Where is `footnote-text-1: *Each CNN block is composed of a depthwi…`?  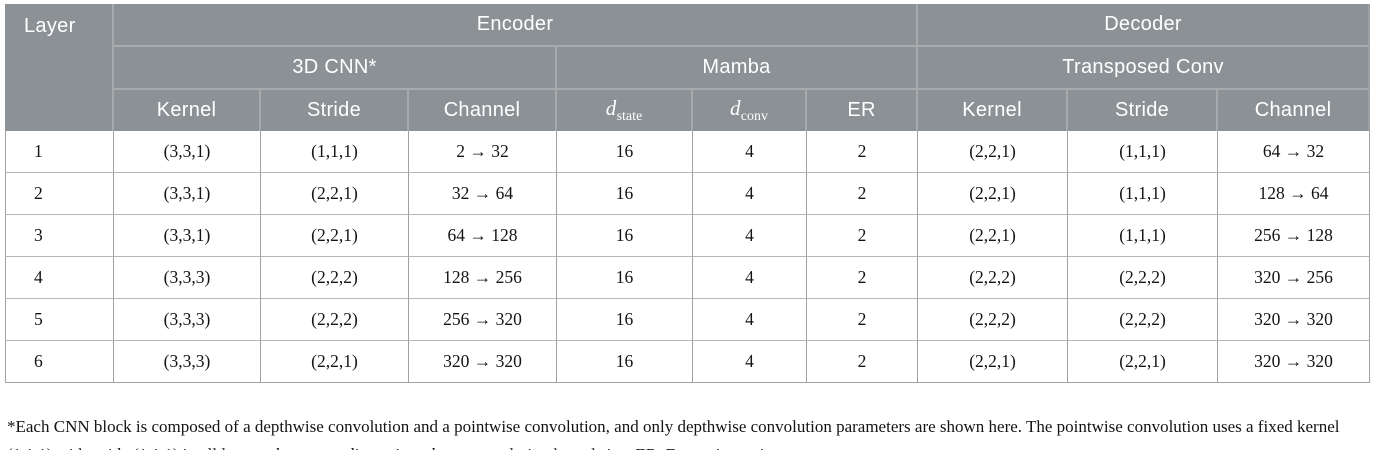
footnote-text-1: *Each CNN block is composed of a depthwi… is located at coordinates (673, 433).